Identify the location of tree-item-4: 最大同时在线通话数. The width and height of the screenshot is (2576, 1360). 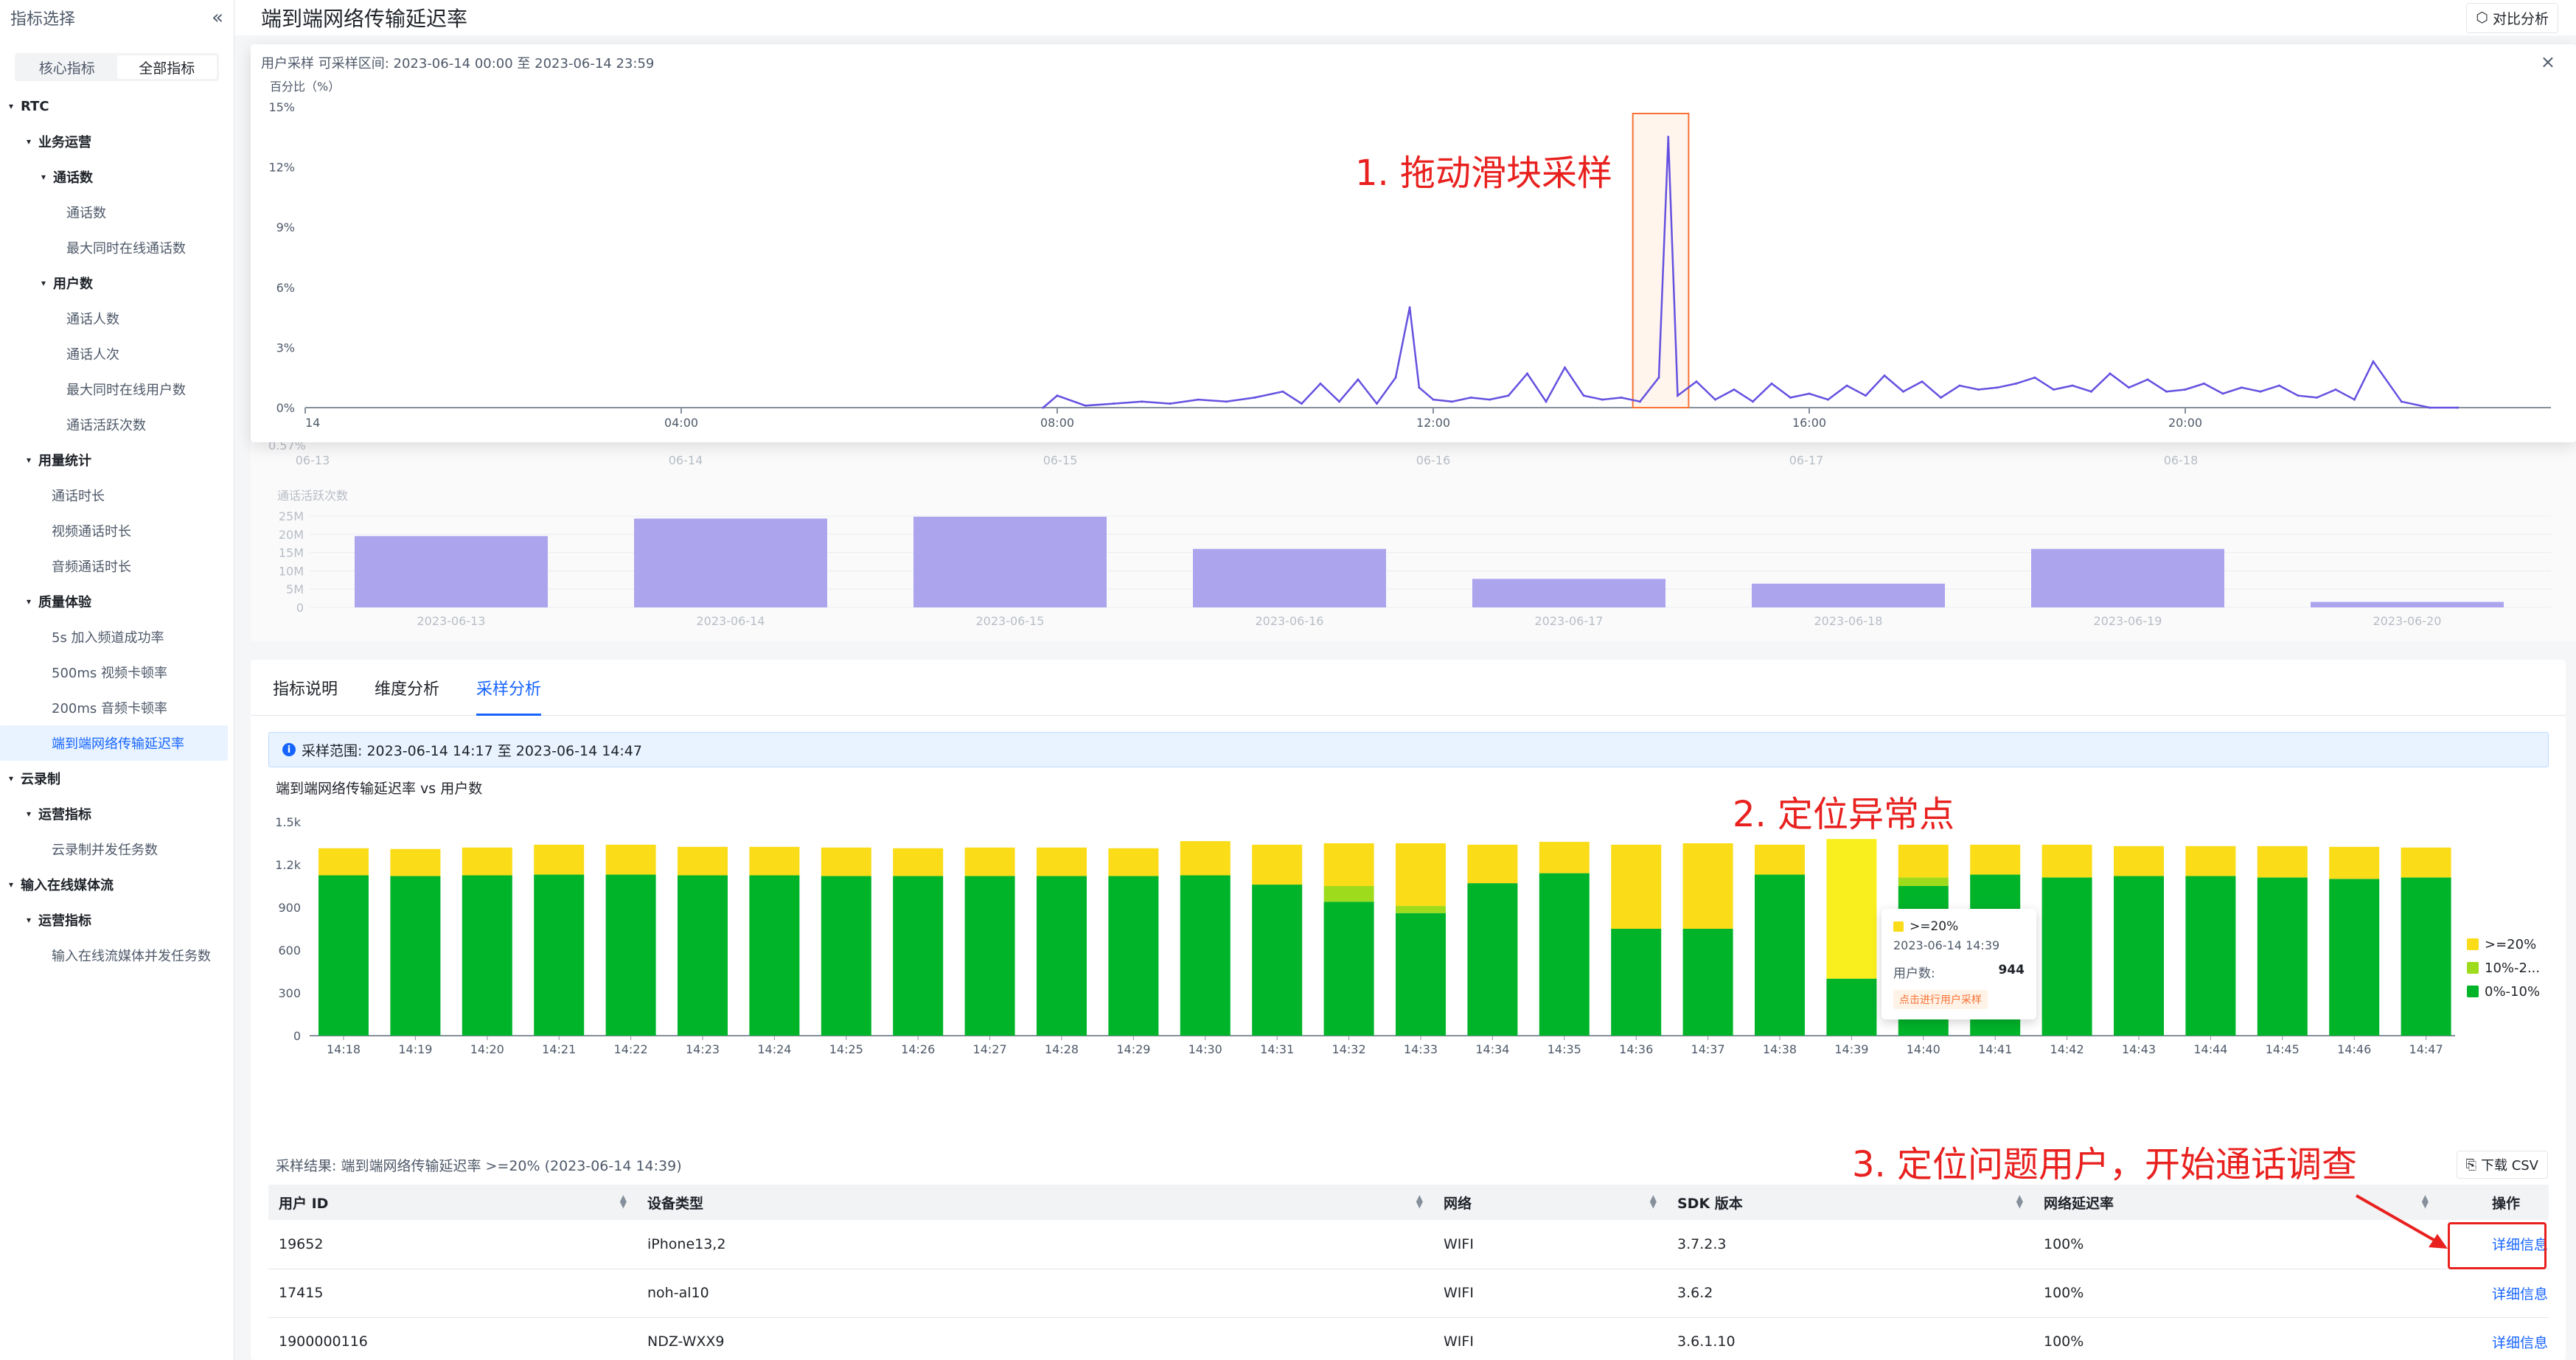
(117, 248).